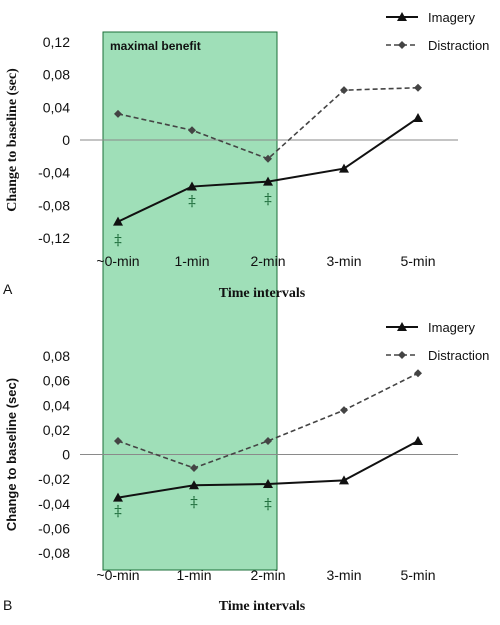 The image size is (500, 625). I want to click on panel-a-letter: A, so click(8, 289).